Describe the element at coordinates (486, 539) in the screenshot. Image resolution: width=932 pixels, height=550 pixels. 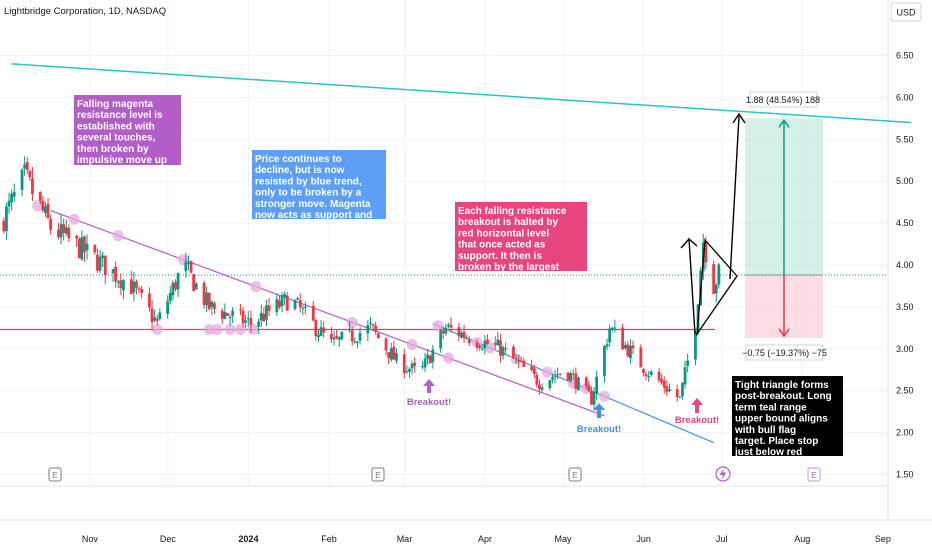
I see `time-axis: Nov Dec 2024 Feb Mar Apr May Jun Jul Aug Sep` at that location.